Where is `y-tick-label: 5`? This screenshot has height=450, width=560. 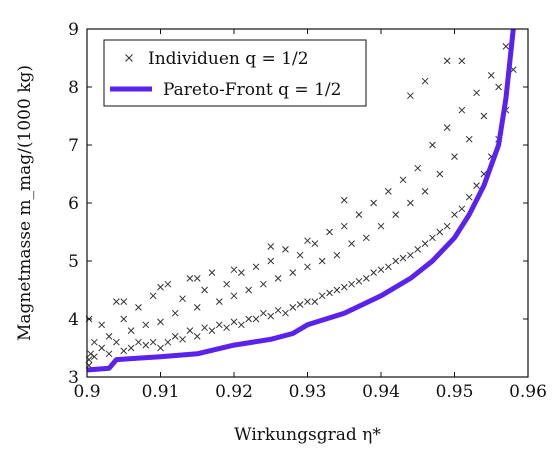
y-tick-label: 5 is located at coordinates (73, 262).